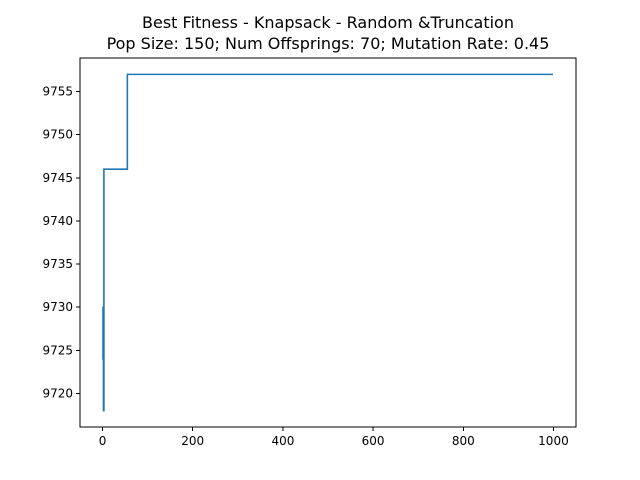  I want to click on y-tick-label: 9730, so click(57, 307).